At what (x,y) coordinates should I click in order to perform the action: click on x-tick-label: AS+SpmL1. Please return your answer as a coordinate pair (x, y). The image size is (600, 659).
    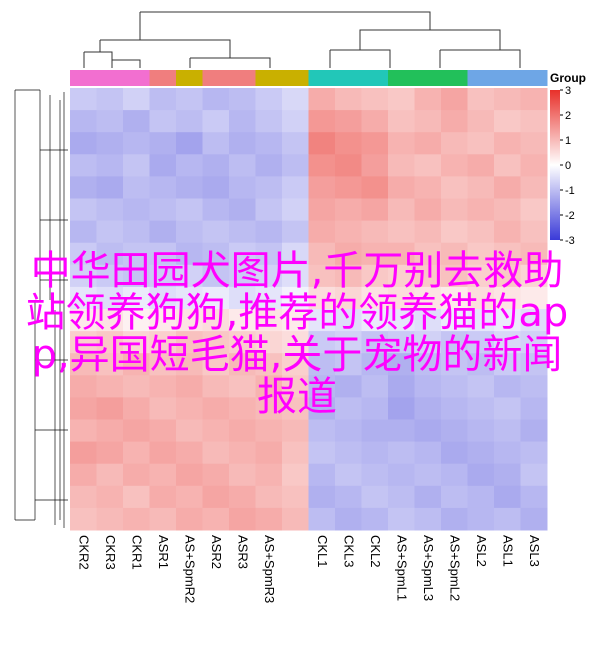
    Looking at the image, I should click on (401, 568).